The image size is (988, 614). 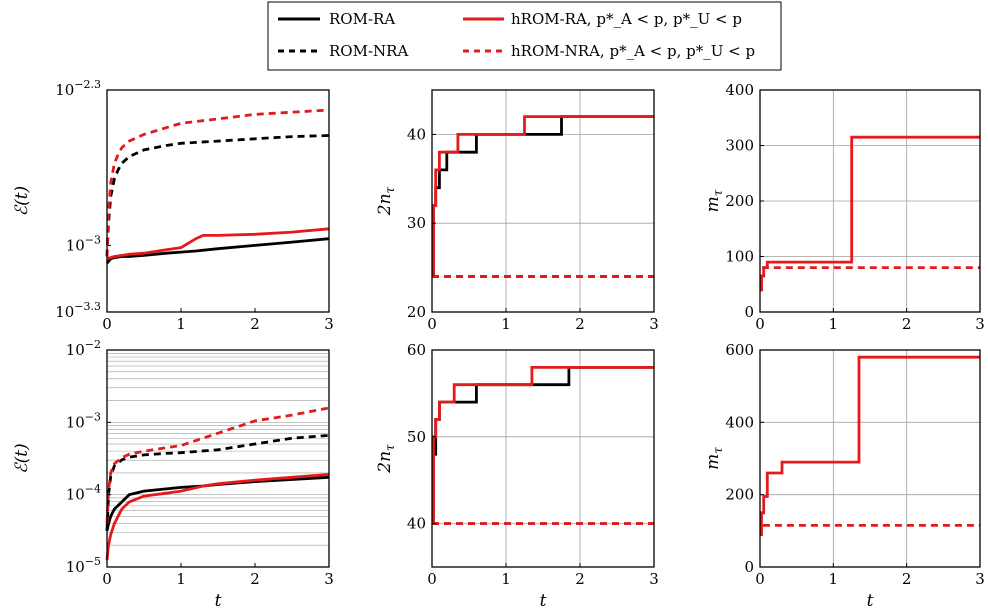 I want to click on y-tick-label: 600, so click(x=739, y=350).